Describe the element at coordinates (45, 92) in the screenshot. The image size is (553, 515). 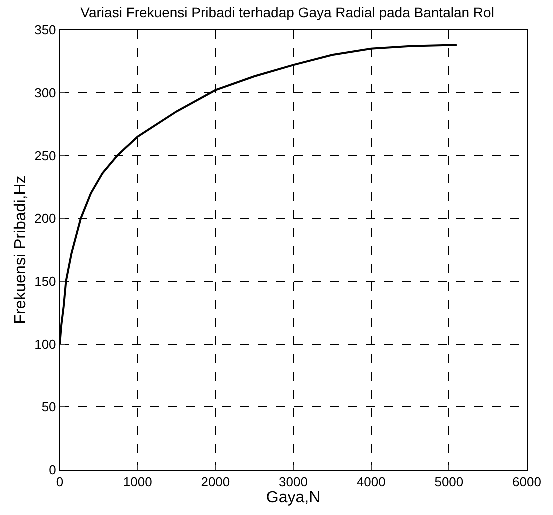
I see `y-tick-label: 300` at that location.